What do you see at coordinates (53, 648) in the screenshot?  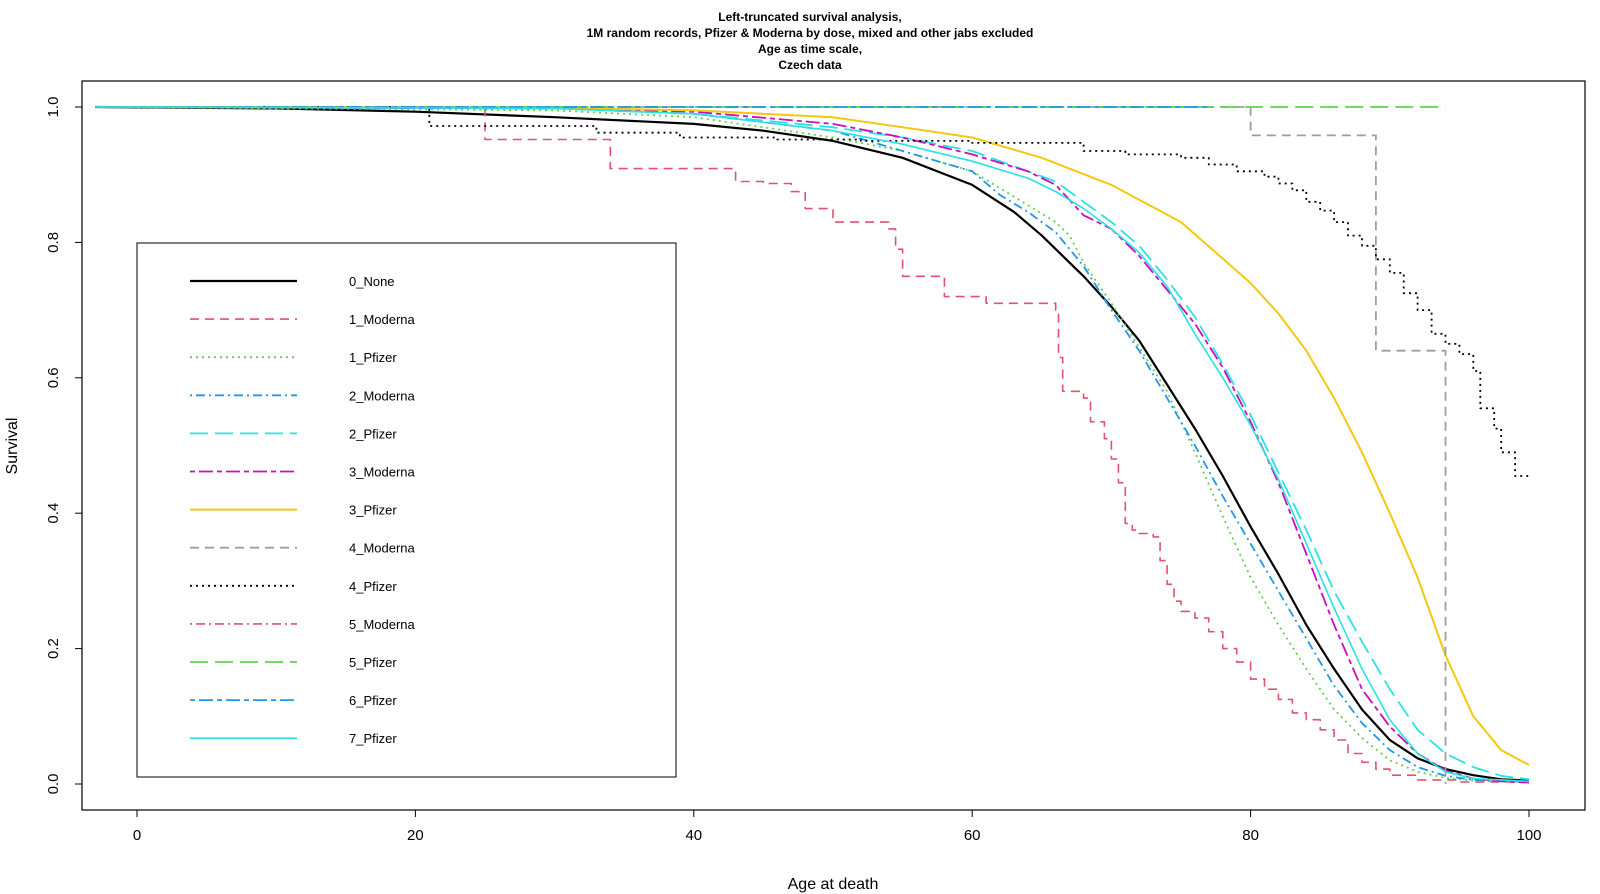 I see `y-tick-label: 0.2` at bounding box center [53, 648].